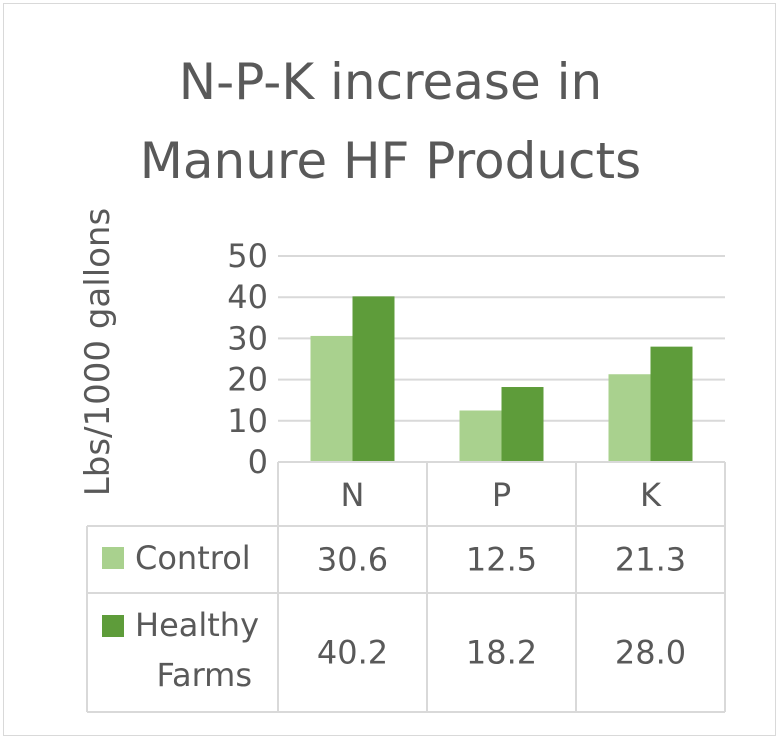  I want to click on table-cell-value: 40.2, so click(352, 653).